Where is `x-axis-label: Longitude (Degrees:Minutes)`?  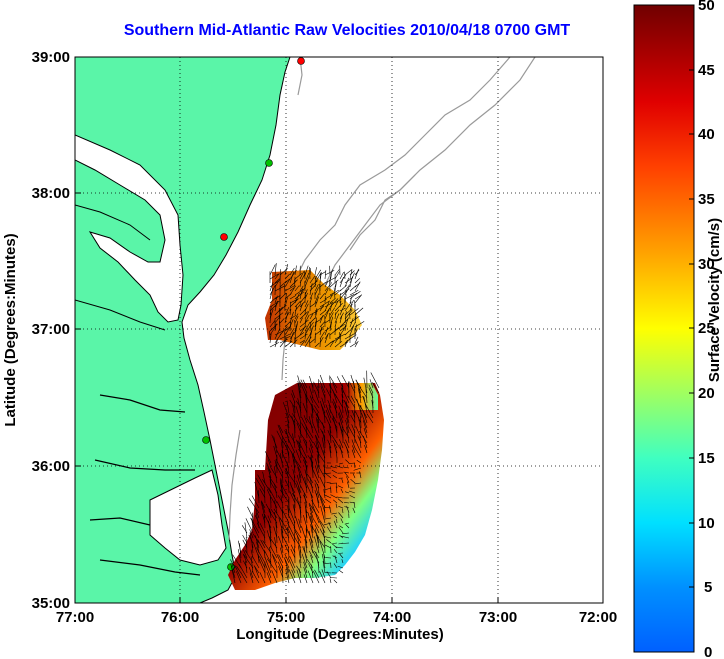
x-axis-label: Longitude (Degrees:Minutes) is located at coordinates (340, 634).